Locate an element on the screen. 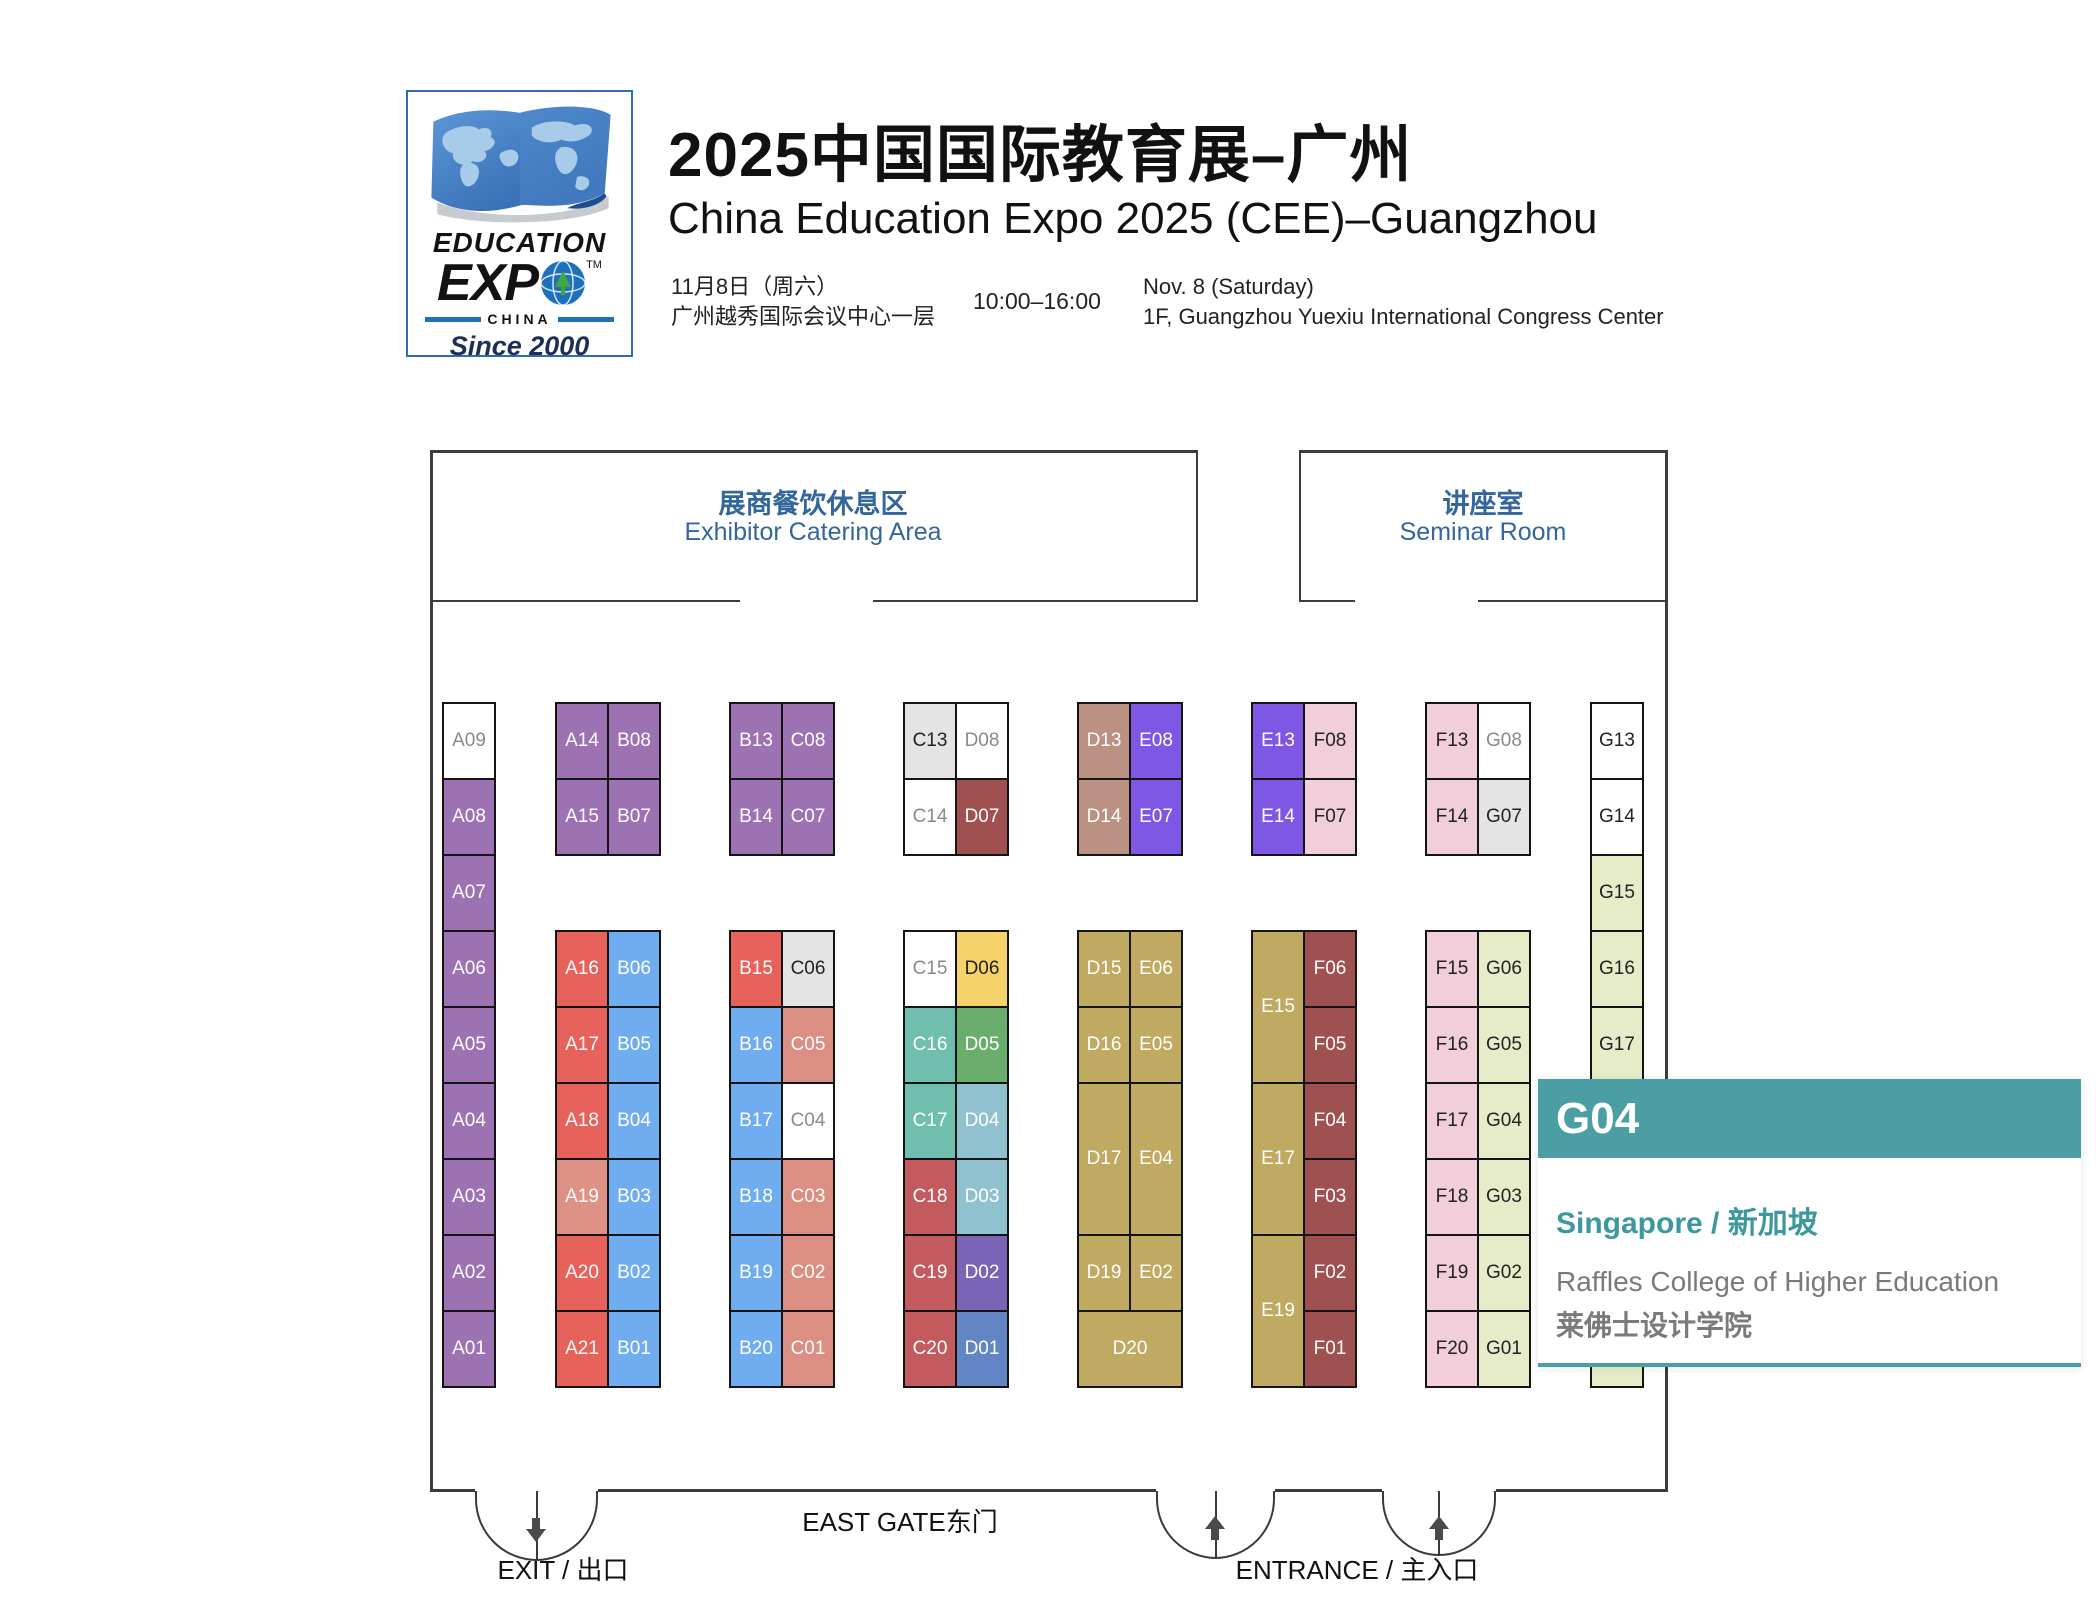 The height and width of the screenshot is (1608, 2096). booth-A20: A20 is located at coordinates (582, 1273).